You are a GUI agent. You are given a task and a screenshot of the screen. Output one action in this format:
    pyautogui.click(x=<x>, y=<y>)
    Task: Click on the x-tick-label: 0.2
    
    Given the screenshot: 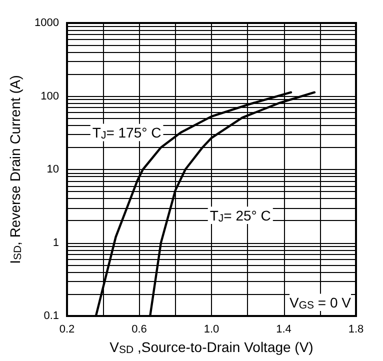 What is the action you would take?
    pyautogui.click(x=67, y=330)
    